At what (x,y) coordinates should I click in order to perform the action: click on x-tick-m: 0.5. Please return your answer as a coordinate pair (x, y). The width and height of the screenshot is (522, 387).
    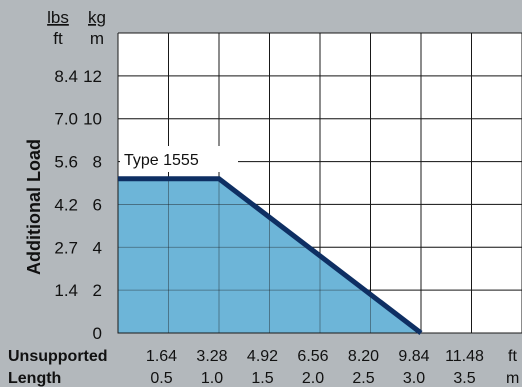
    Looking at the image, I should click on (161, 378).